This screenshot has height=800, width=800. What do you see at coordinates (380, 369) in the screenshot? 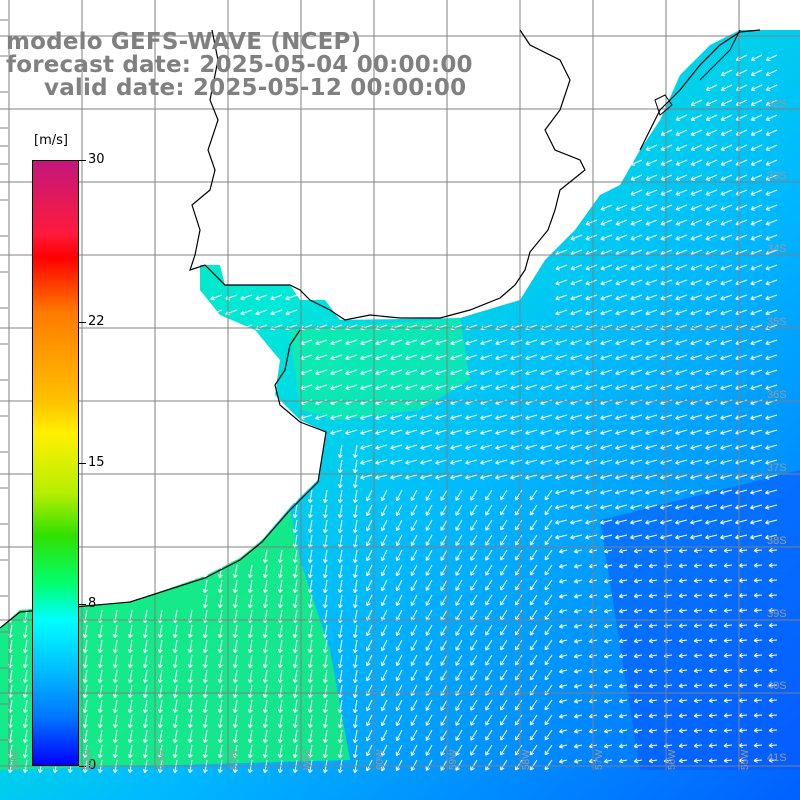
I see `estuary-green-area` at bounding box center [380, 369].